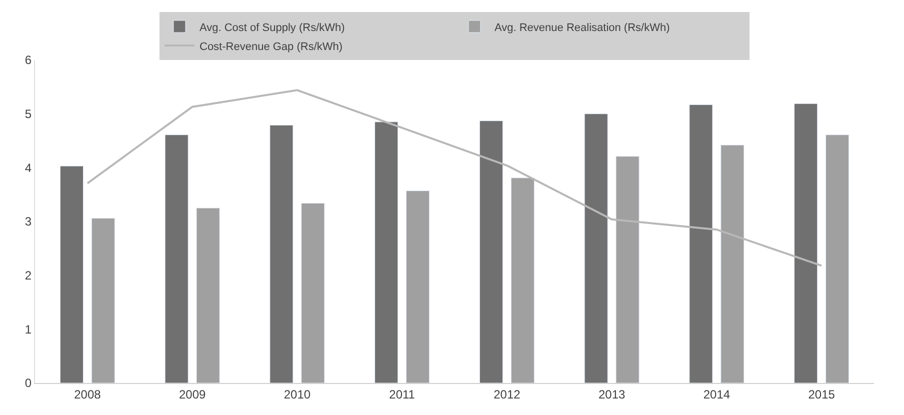 This screenshot has height=415, width=904. What do you see at coordinates (271, 46) in the screenshot?
I see `legend-label: Cost-Revenue Gap (Rs/kWh)` at bounding box center [271, 46].